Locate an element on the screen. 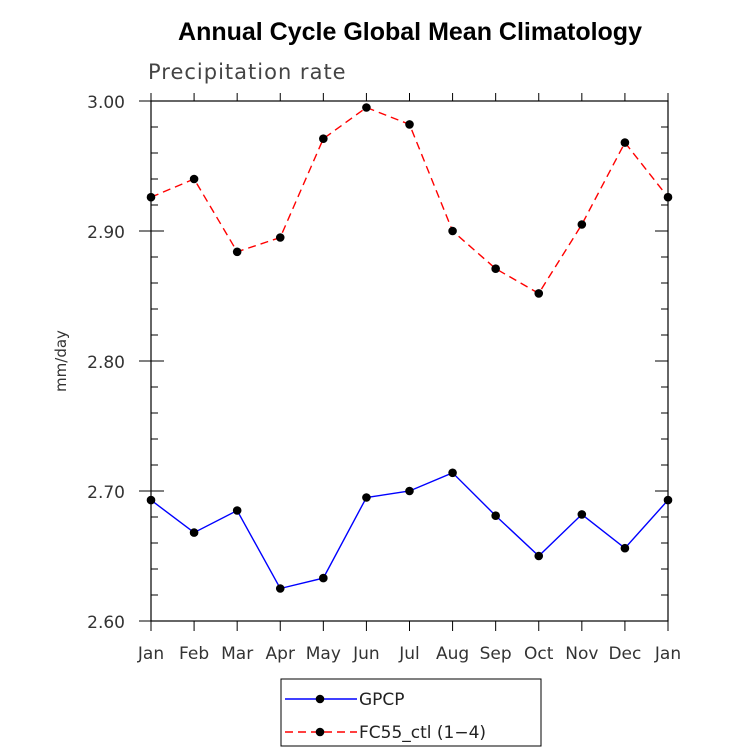 This screenshot has width=733, height=754. x-tick-label: May is located at coordinates (323, 654).